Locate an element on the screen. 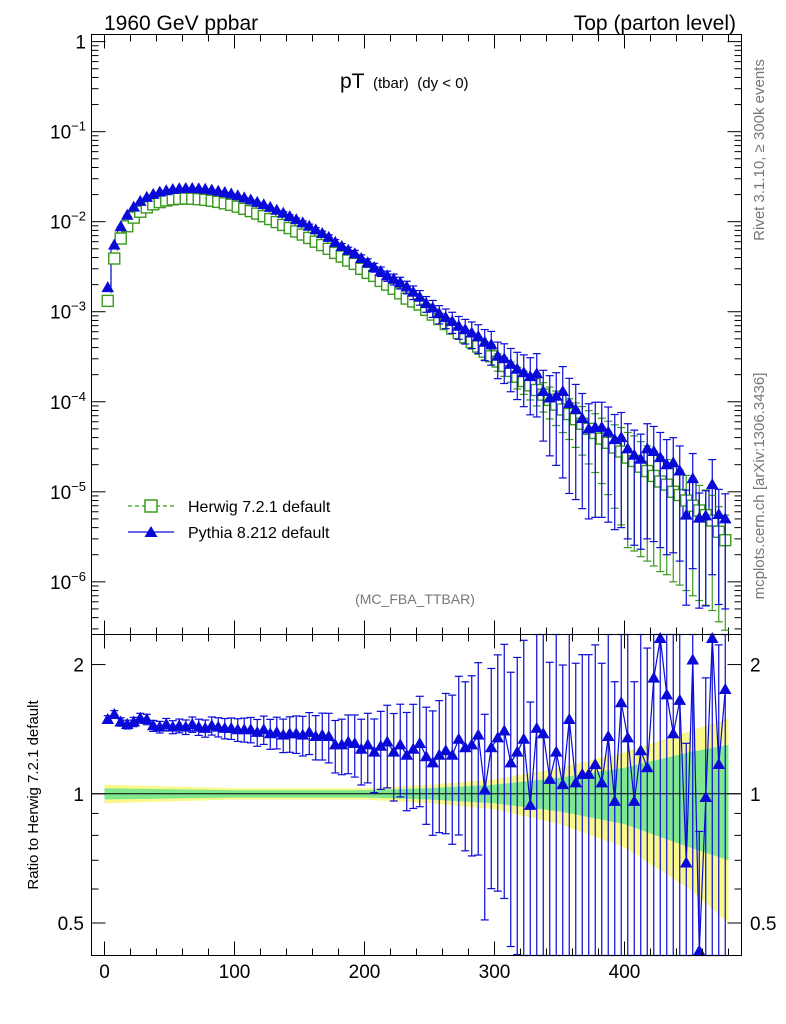  ratio-x-tick-label: 400 is located at coordinates (625, 972).